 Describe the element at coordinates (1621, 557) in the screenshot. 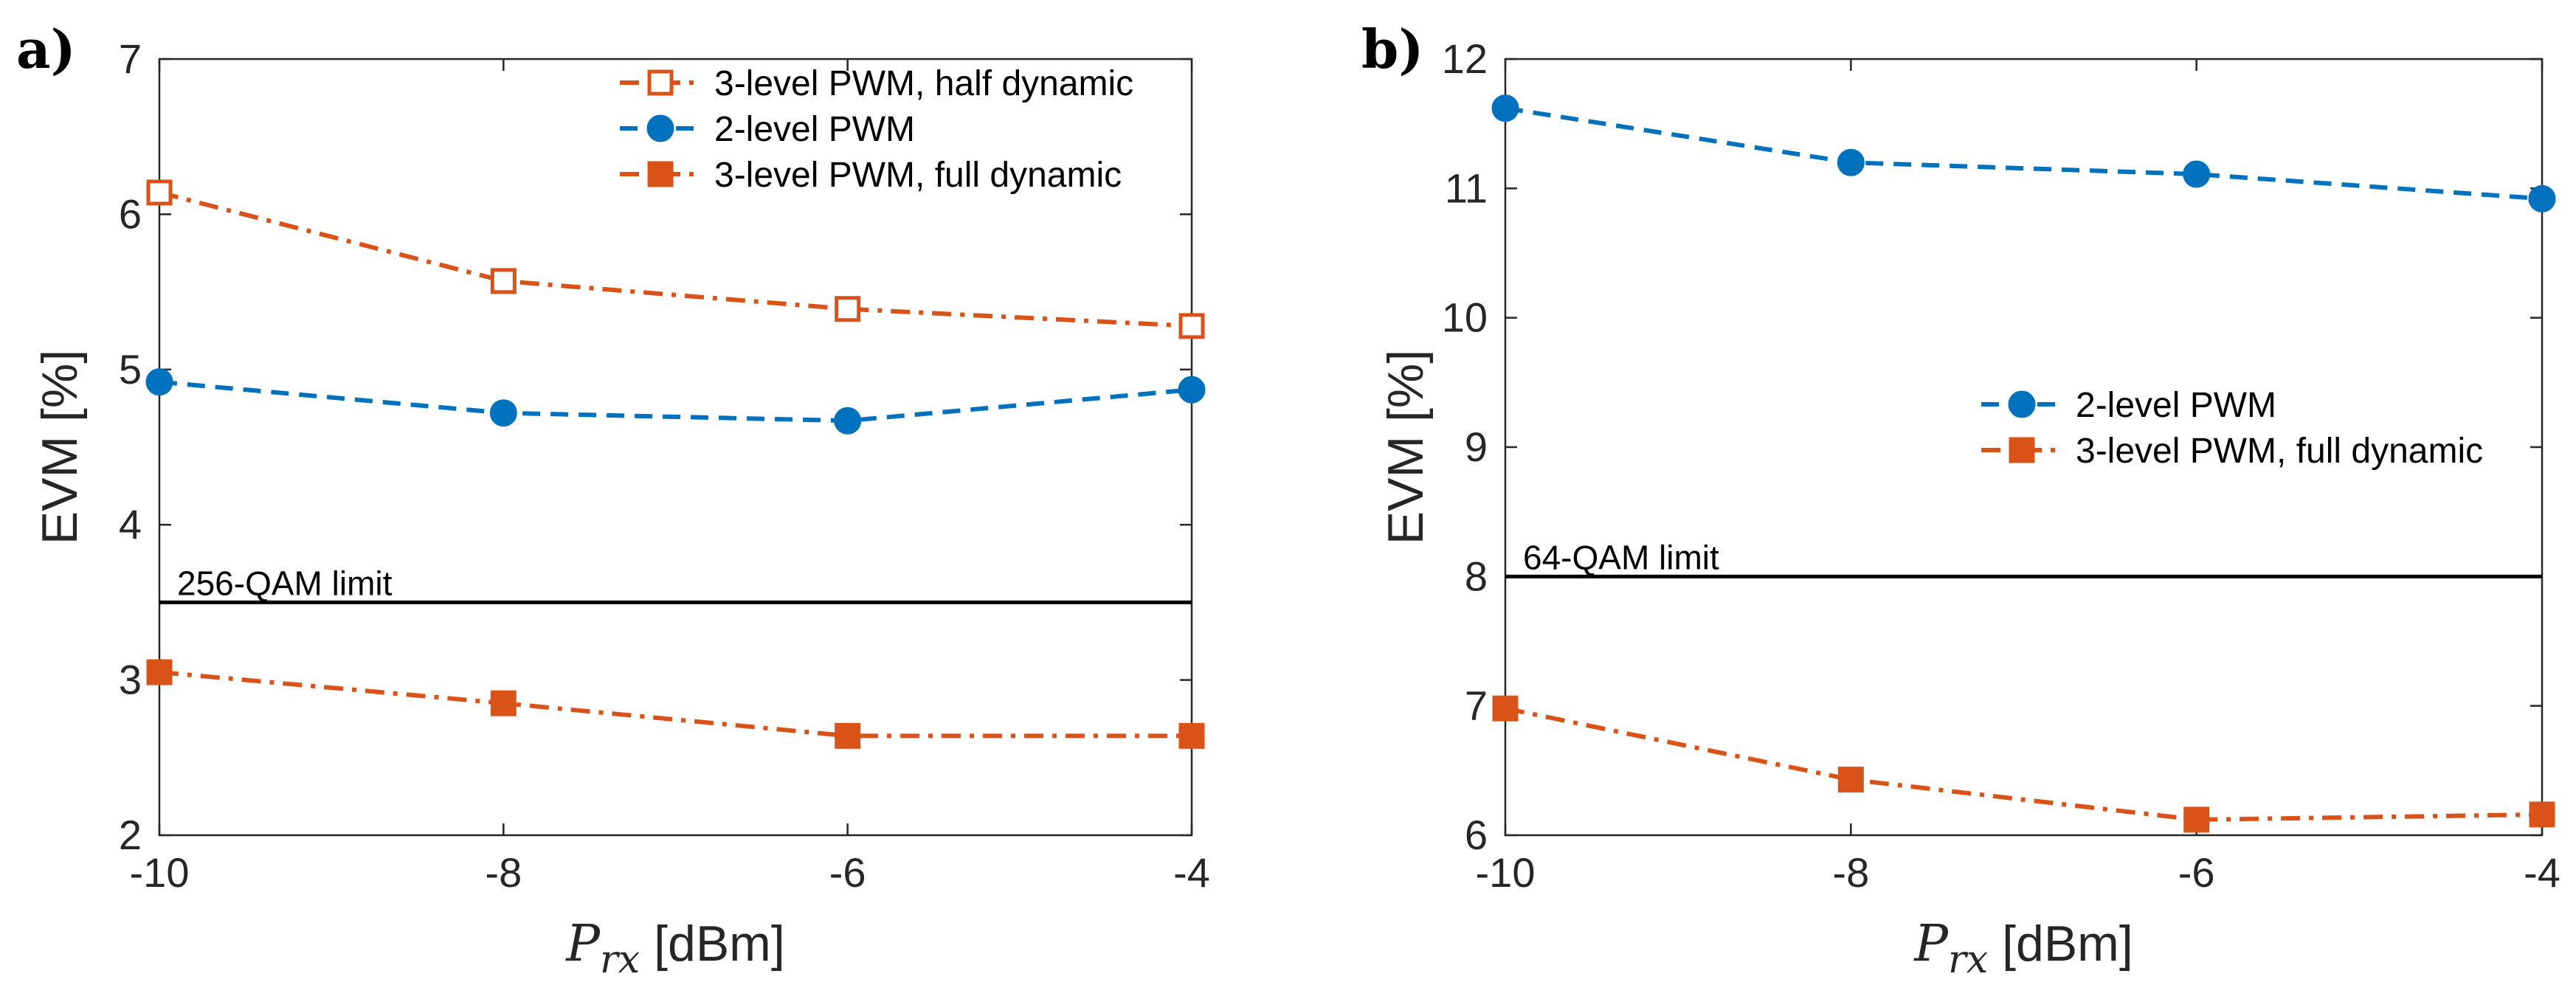

I see `reference-line-label: 64-QAM limit` at that location.